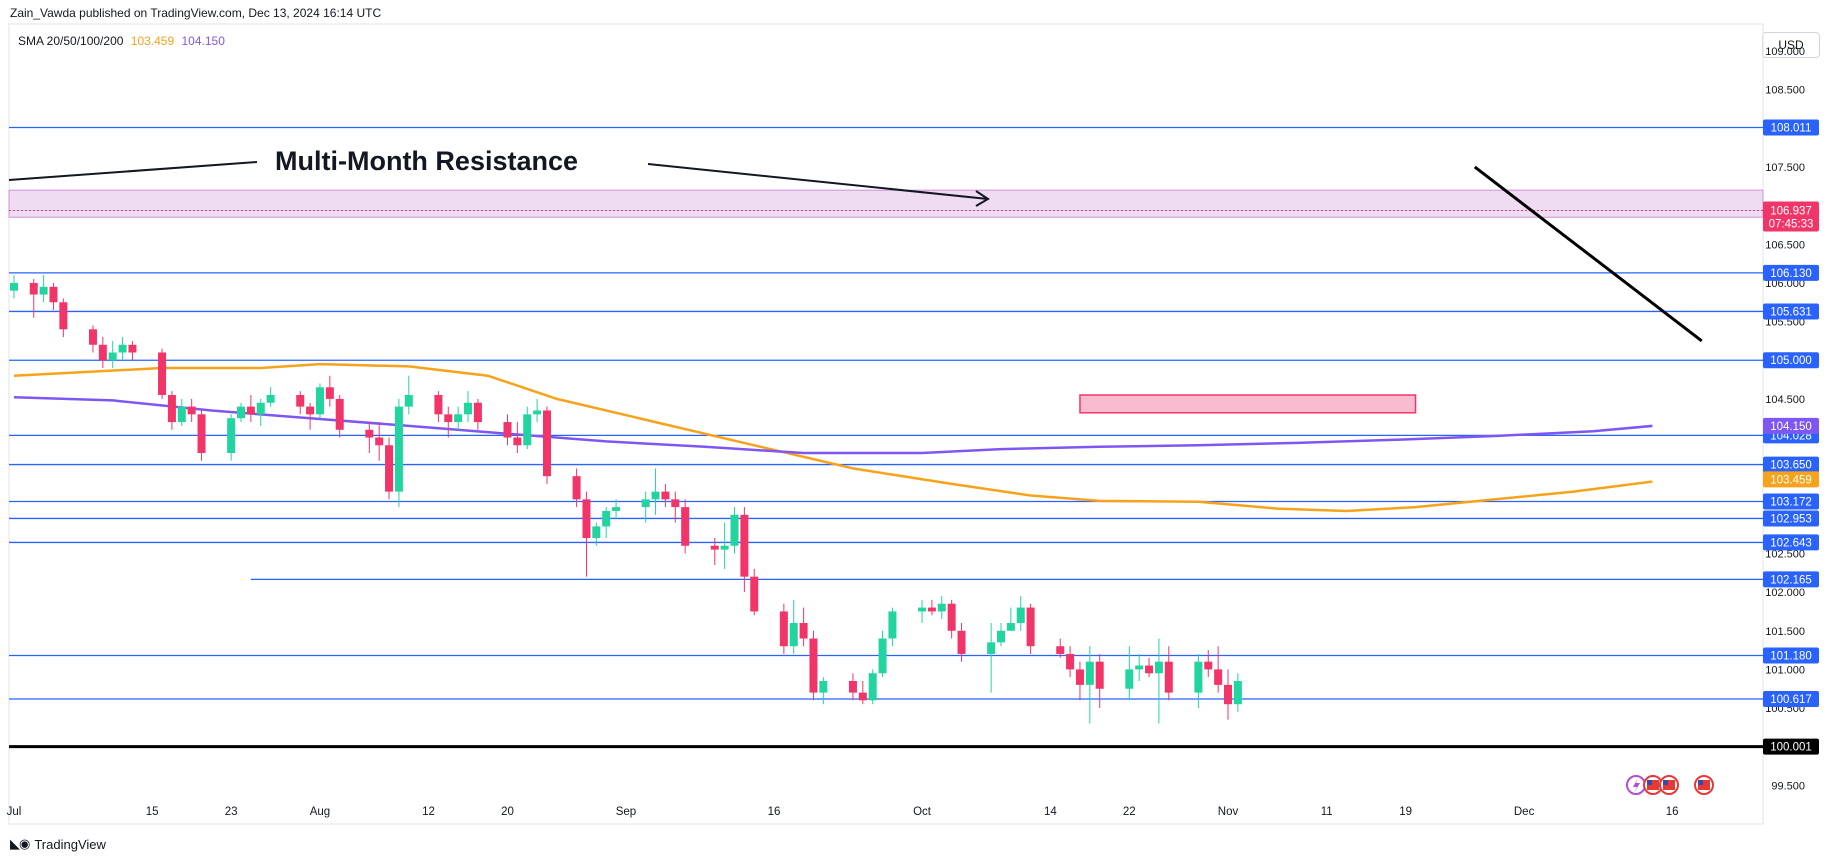 The image size is (1835, 861). I want to click on annotation-multi-month-resistance: Multi-Month Resistance, so click(426, 161).